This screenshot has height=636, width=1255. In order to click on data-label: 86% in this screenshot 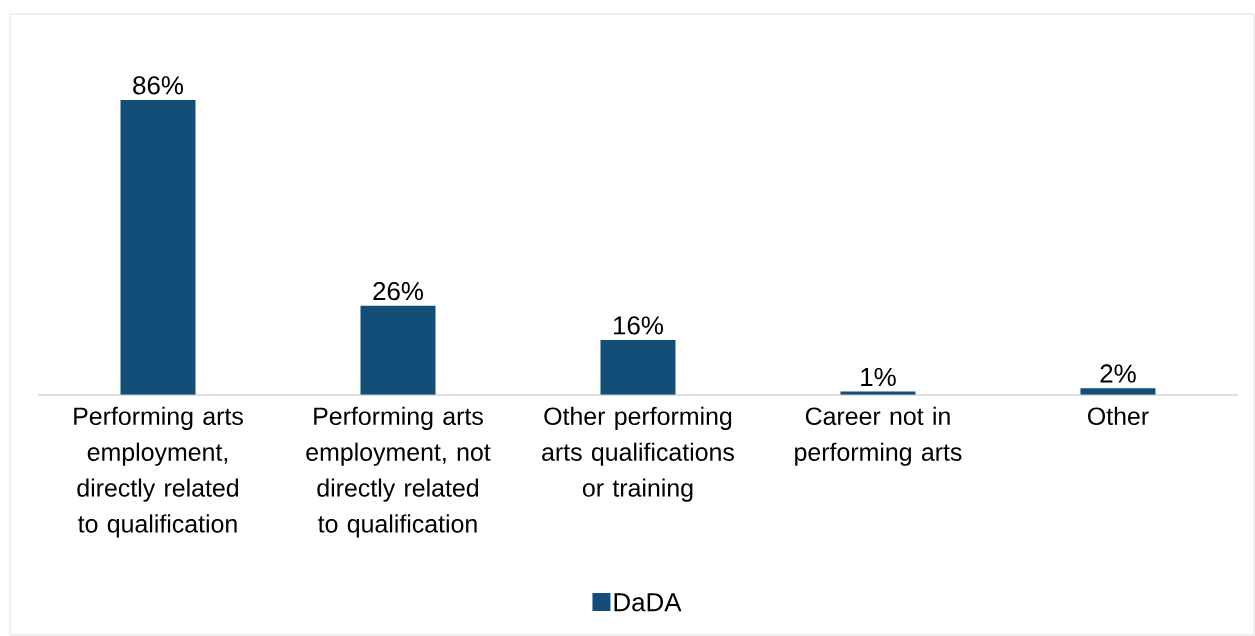, I will do `click(158, 85)`.